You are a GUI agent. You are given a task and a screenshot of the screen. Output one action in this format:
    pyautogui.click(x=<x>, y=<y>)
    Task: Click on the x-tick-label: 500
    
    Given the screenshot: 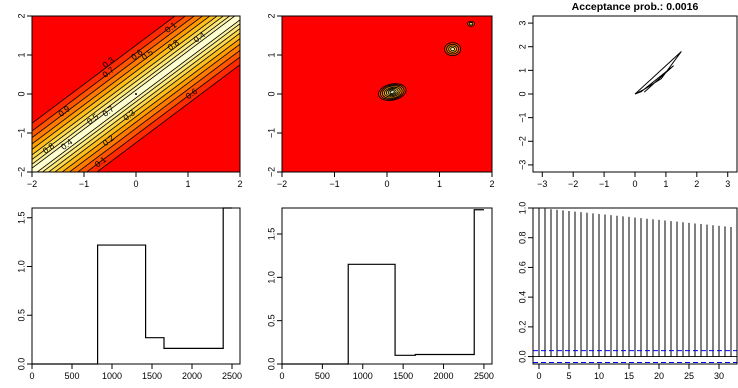 What is the action you would take?
    pyautogui.click(x=71, y=376)
    